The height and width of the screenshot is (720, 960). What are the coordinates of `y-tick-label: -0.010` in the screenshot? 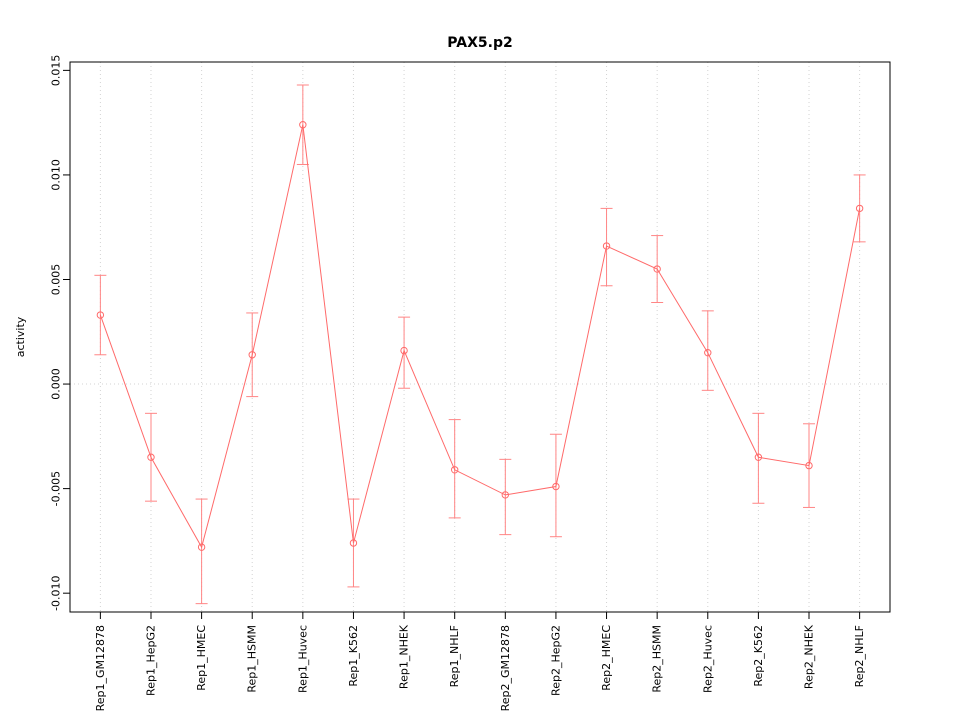 It's located at (56, 592).